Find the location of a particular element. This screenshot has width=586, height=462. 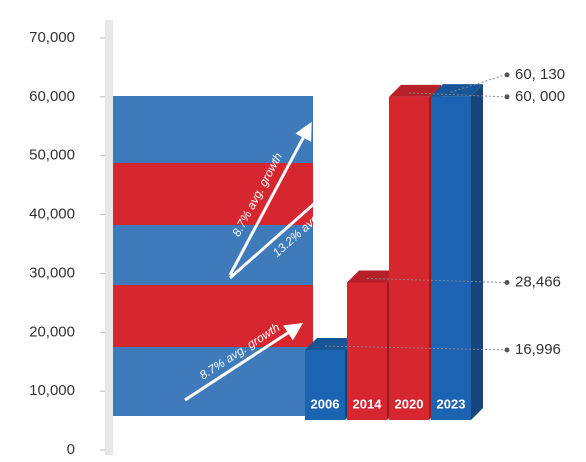

y-tick-label: 20,000 is located at coordinates (52, 331).